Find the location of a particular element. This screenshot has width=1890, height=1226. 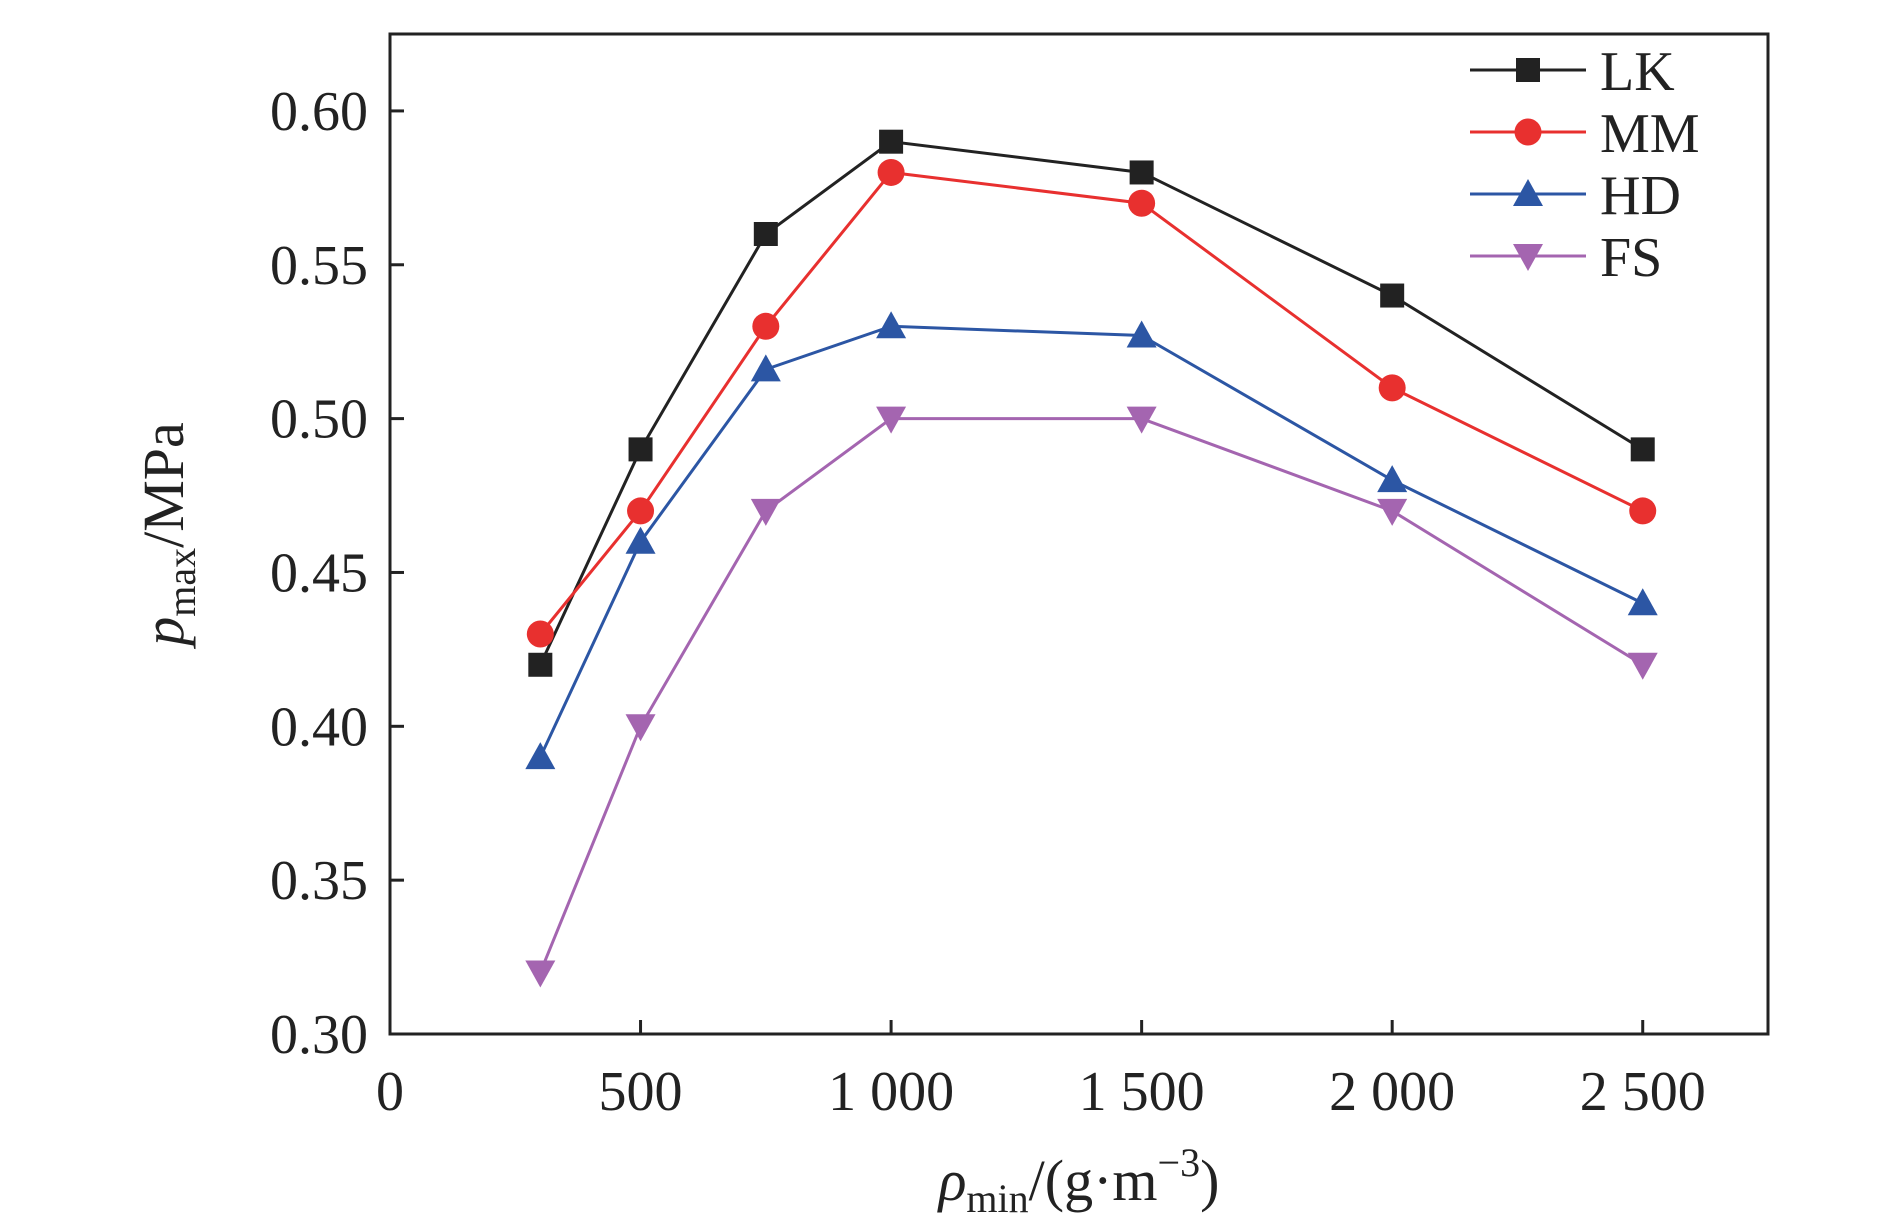

x-tick-label: 2 500 is located at coordinates (1643, 1092).